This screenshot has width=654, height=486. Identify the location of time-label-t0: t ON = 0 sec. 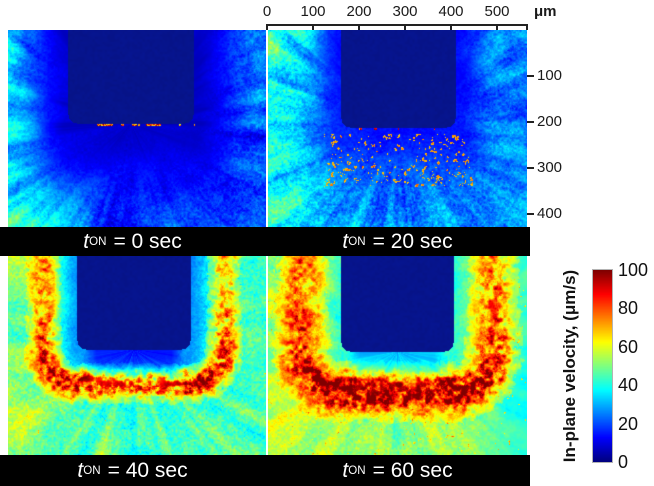
(132, 241).